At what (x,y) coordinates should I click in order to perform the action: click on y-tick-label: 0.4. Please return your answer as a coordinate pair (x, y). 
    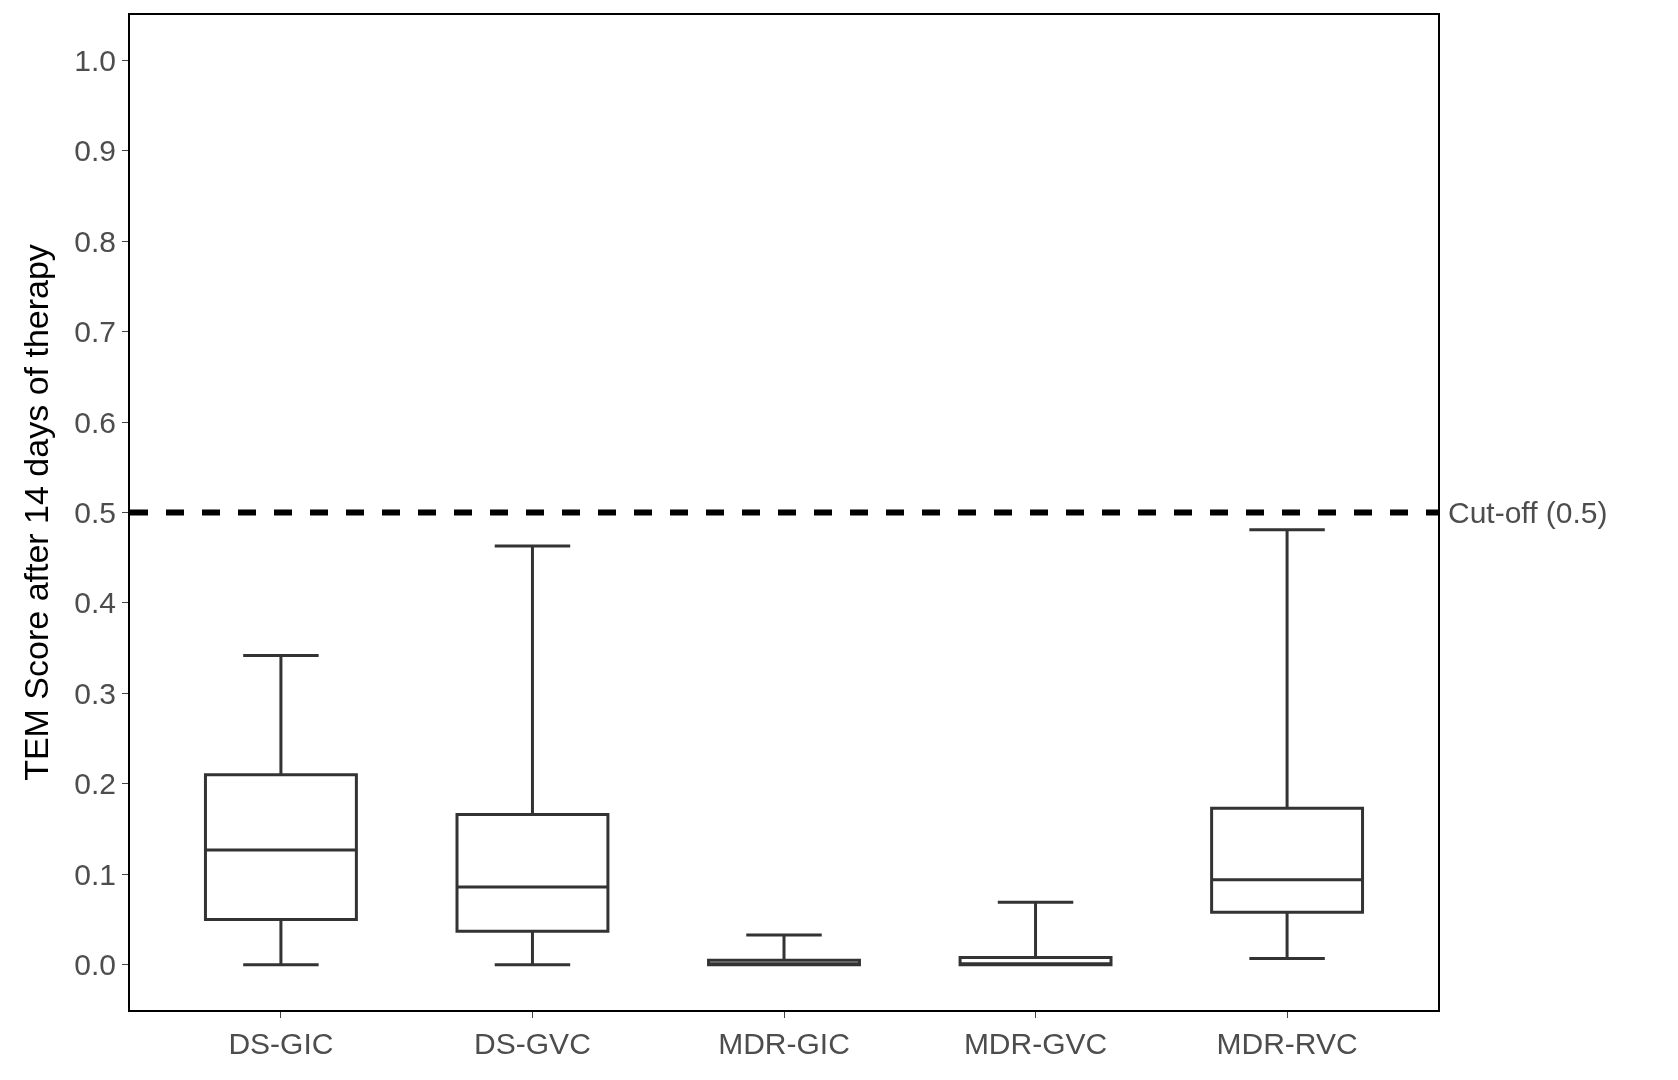
    Looking at the image, I should click on (95, 603).